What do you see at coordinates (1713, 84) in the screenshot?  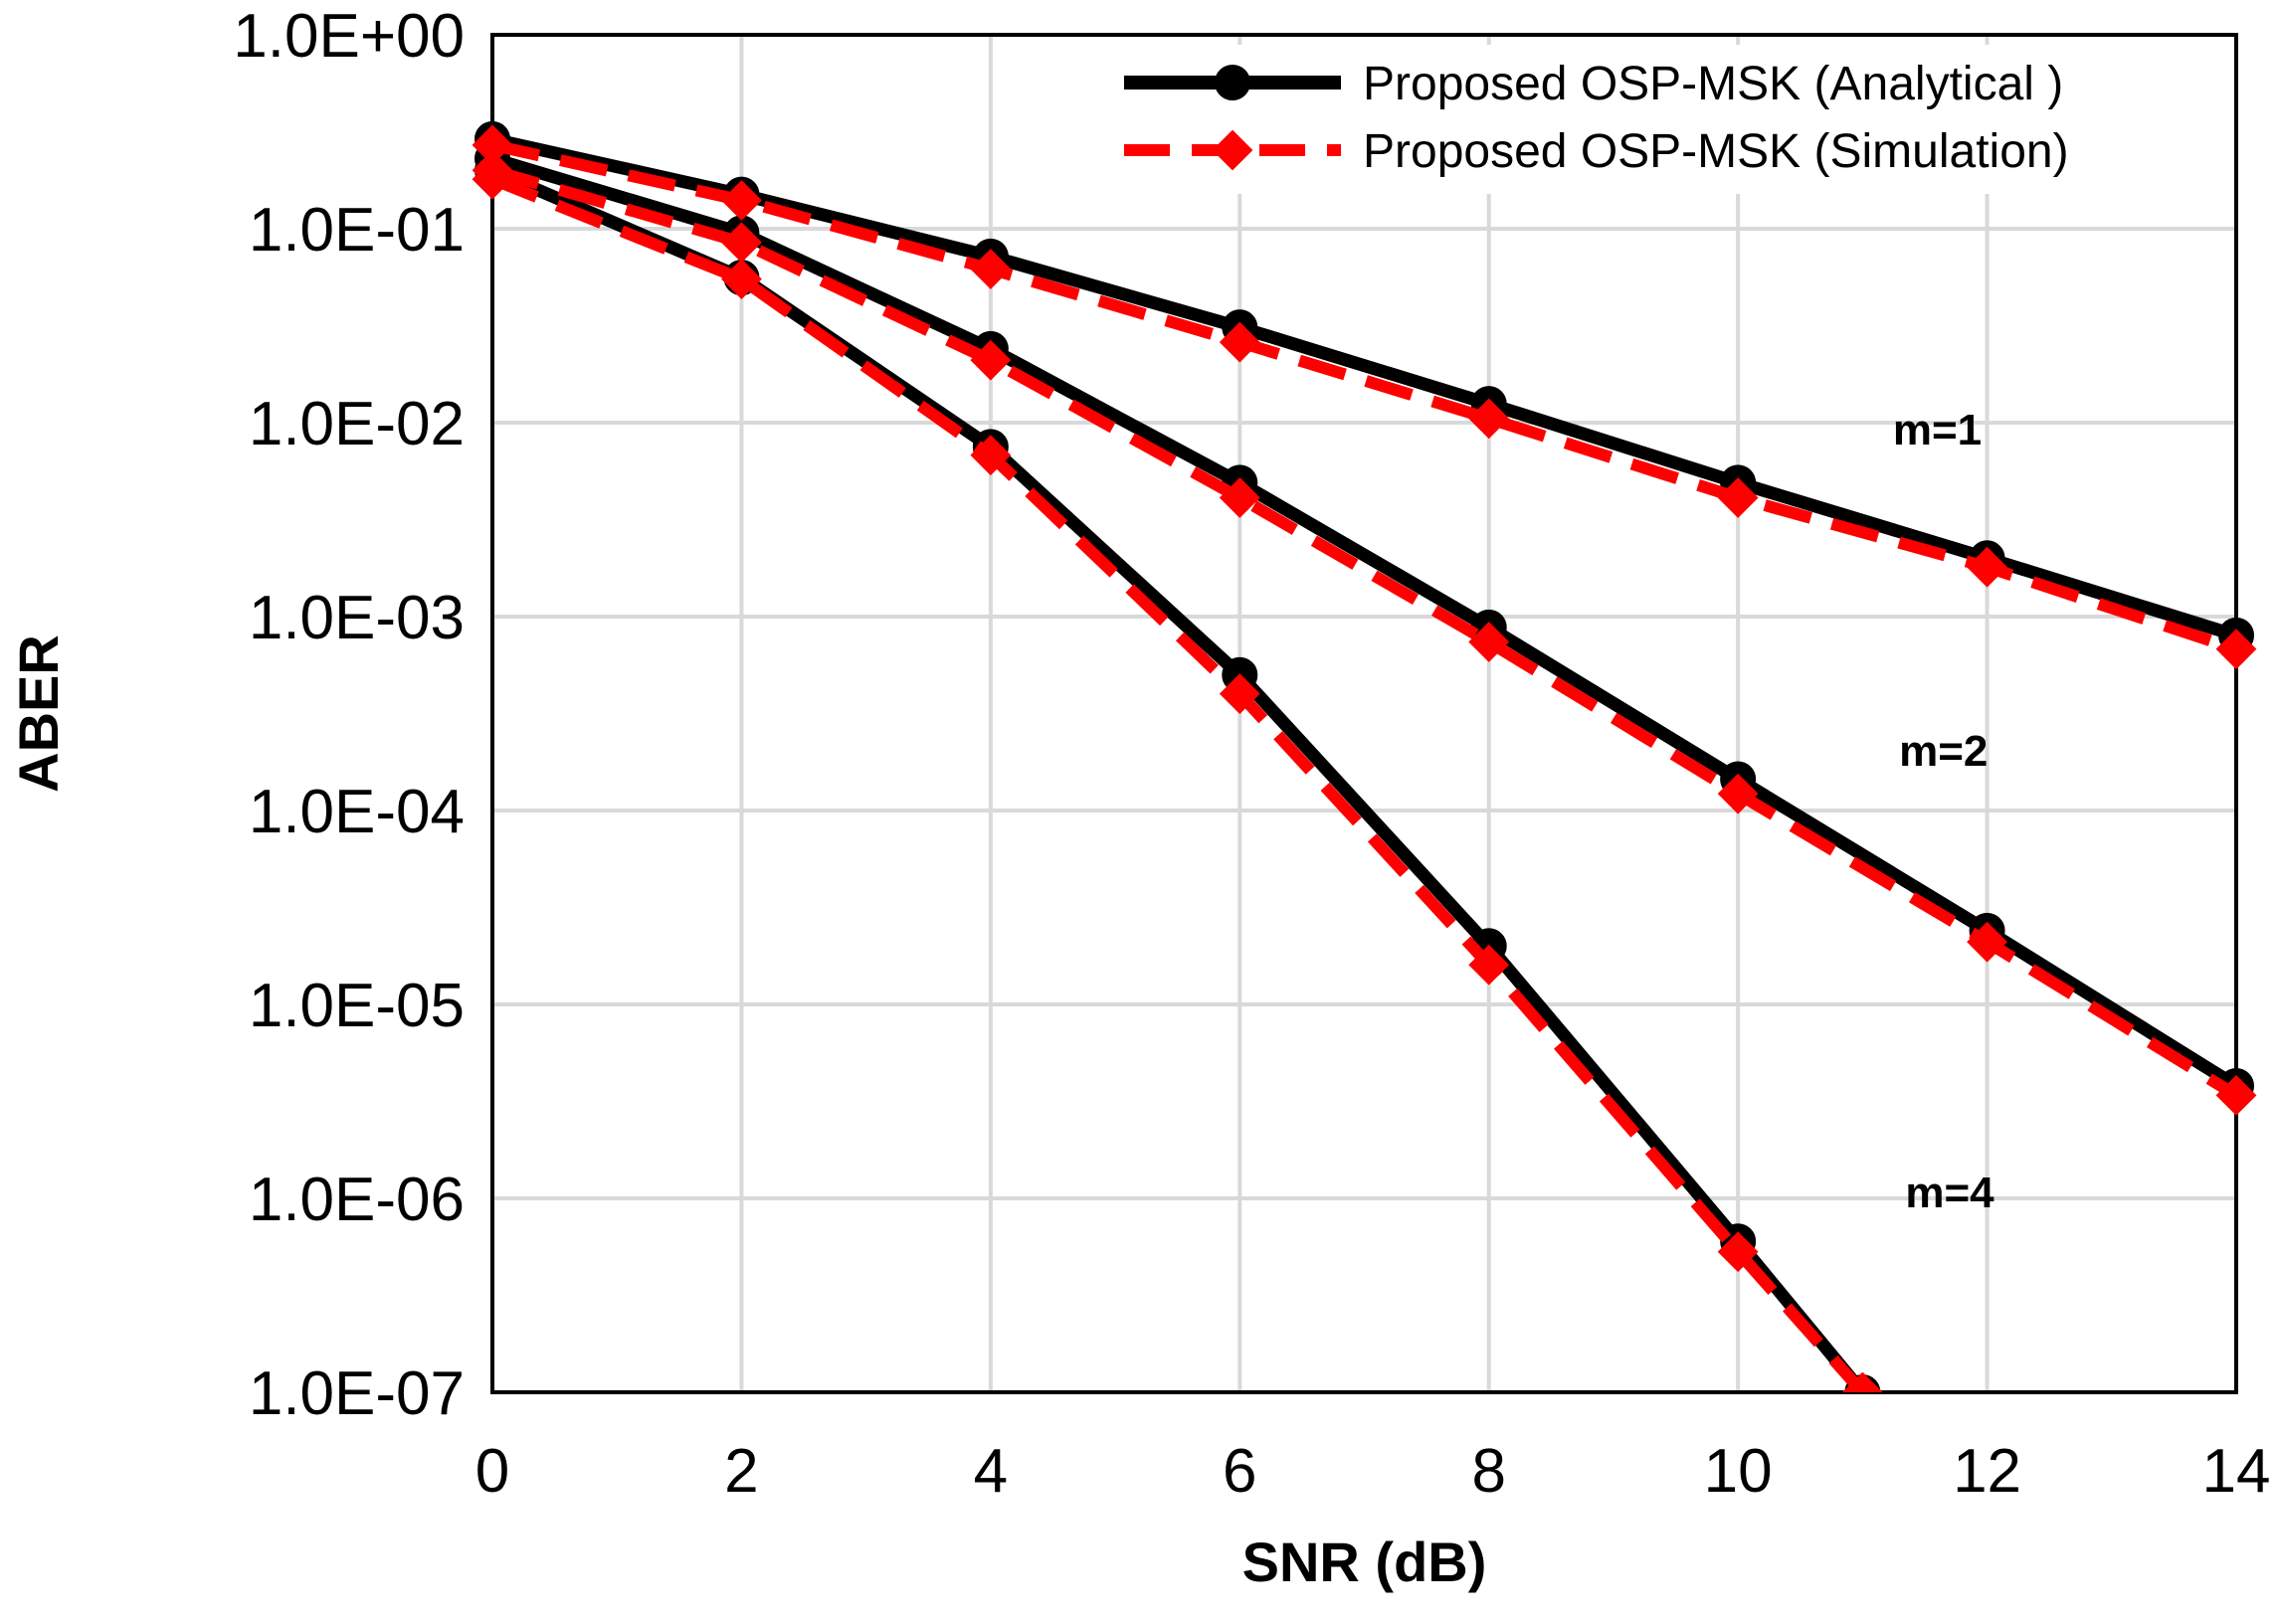 I see `legend-label: Proposed OSP-MSK (Analytical )` at bounding box center [1713, 84].